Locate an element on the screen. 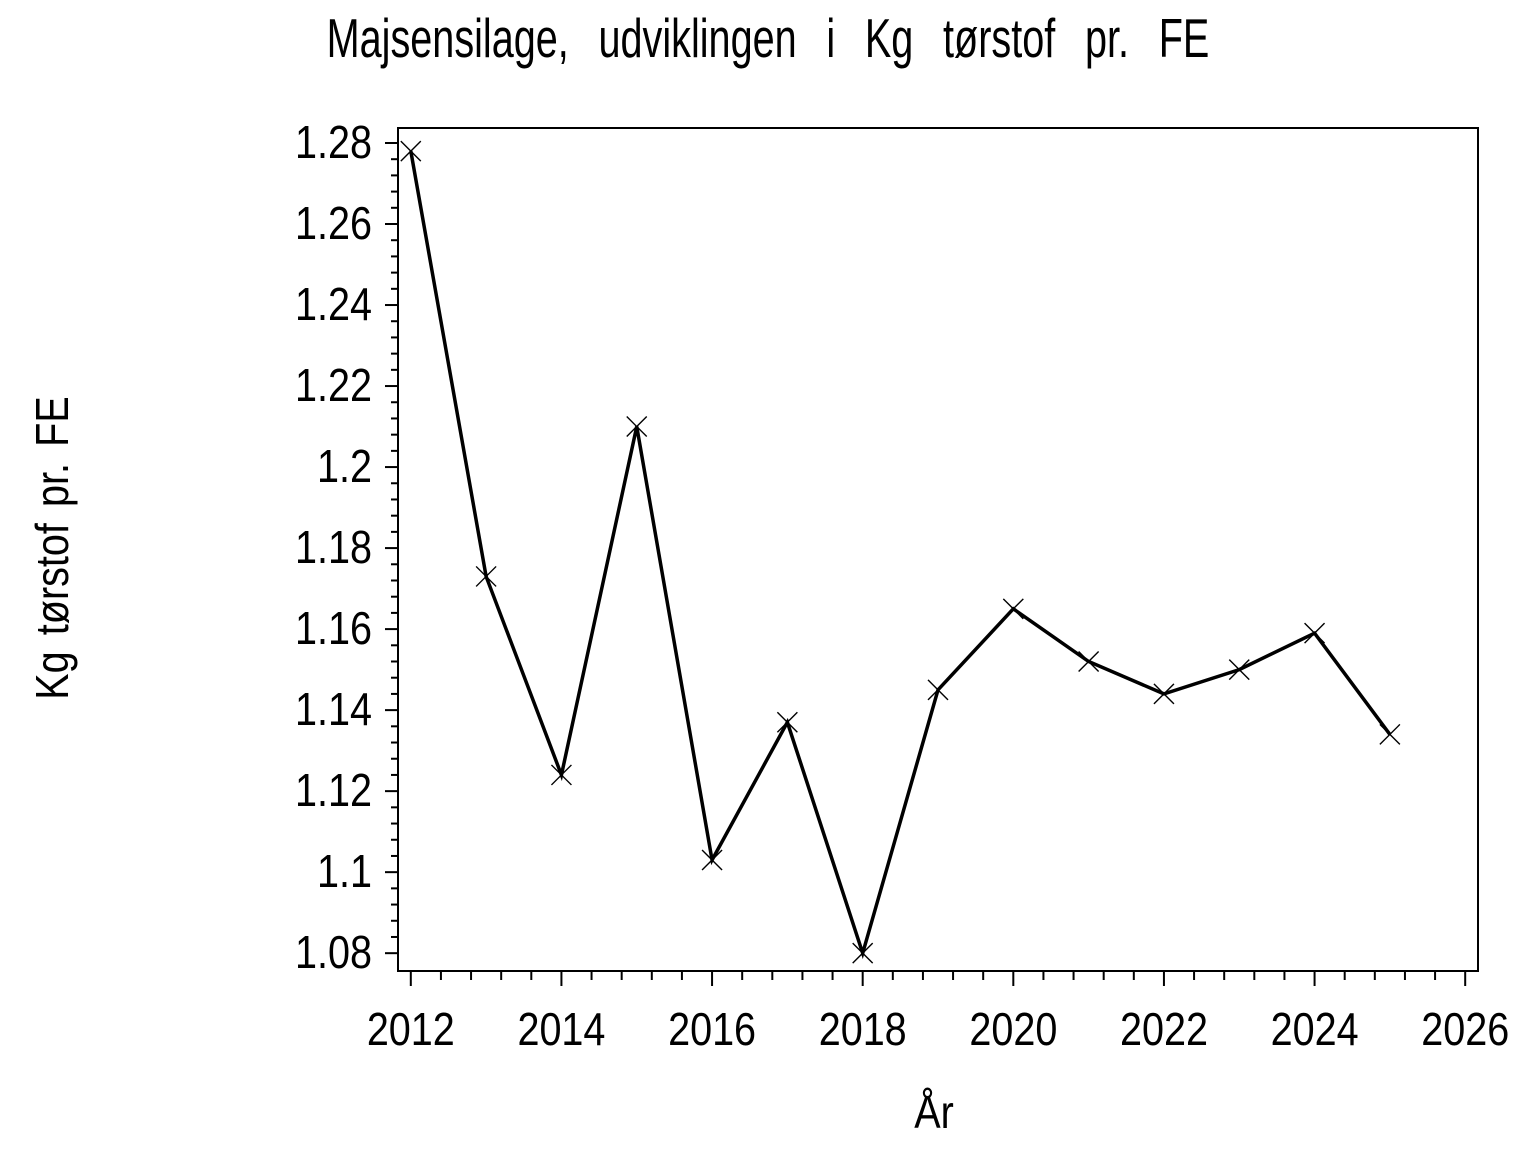 Image resolution: width=1536 pixels, height=1152 pixels. y-tick-label-text: 1.16 is located at coordinates (333, 628).